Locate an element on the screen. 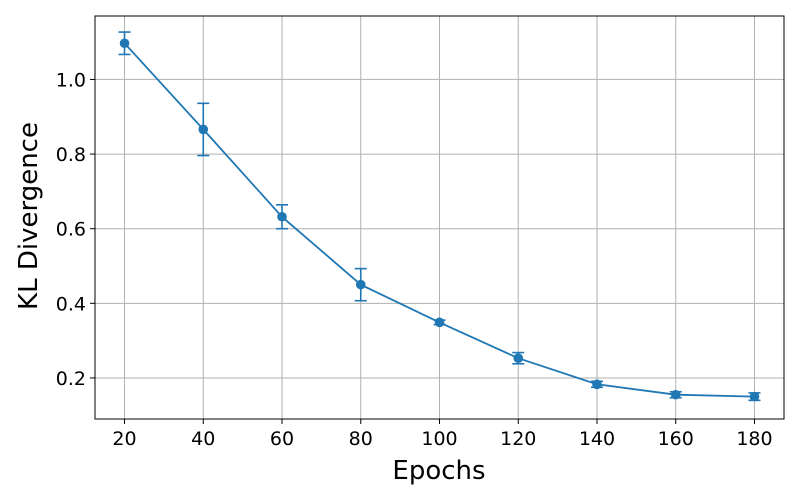  x-tick-label: 60 is located at coordinates (282, 439).